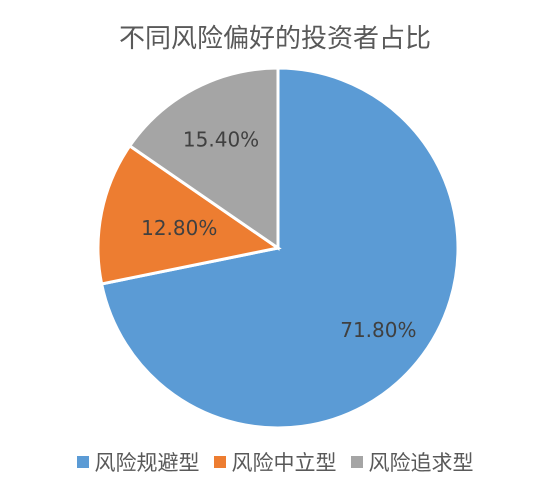 The height and width of the screenshot is (484, 550). Describe the element at coordinates (274, 39) in the screenshot. I see `chart-title: 不同风险偏好的投资者占比` at that location.